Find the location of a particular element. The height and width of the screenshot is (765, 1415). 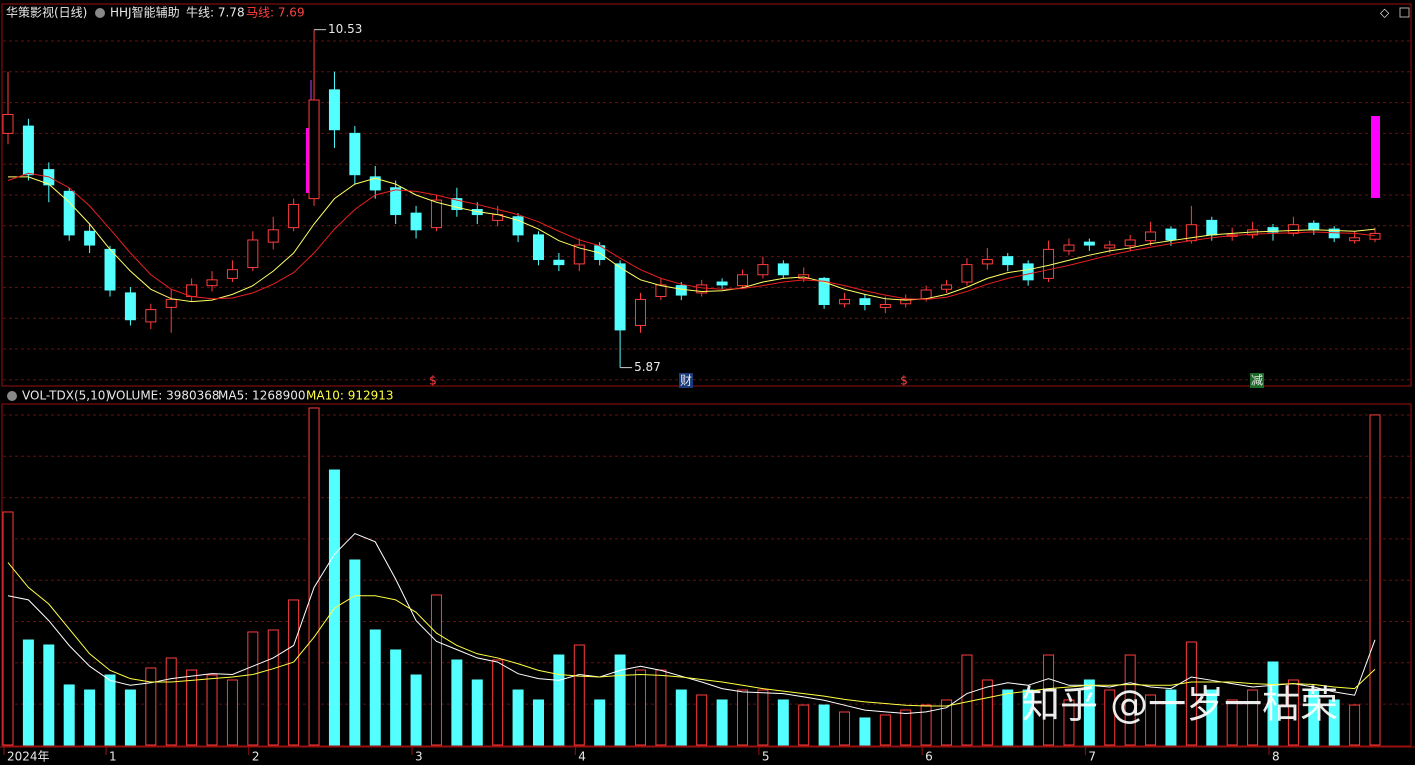

x-tick-label: 1 is located at coordinates (113, 757).